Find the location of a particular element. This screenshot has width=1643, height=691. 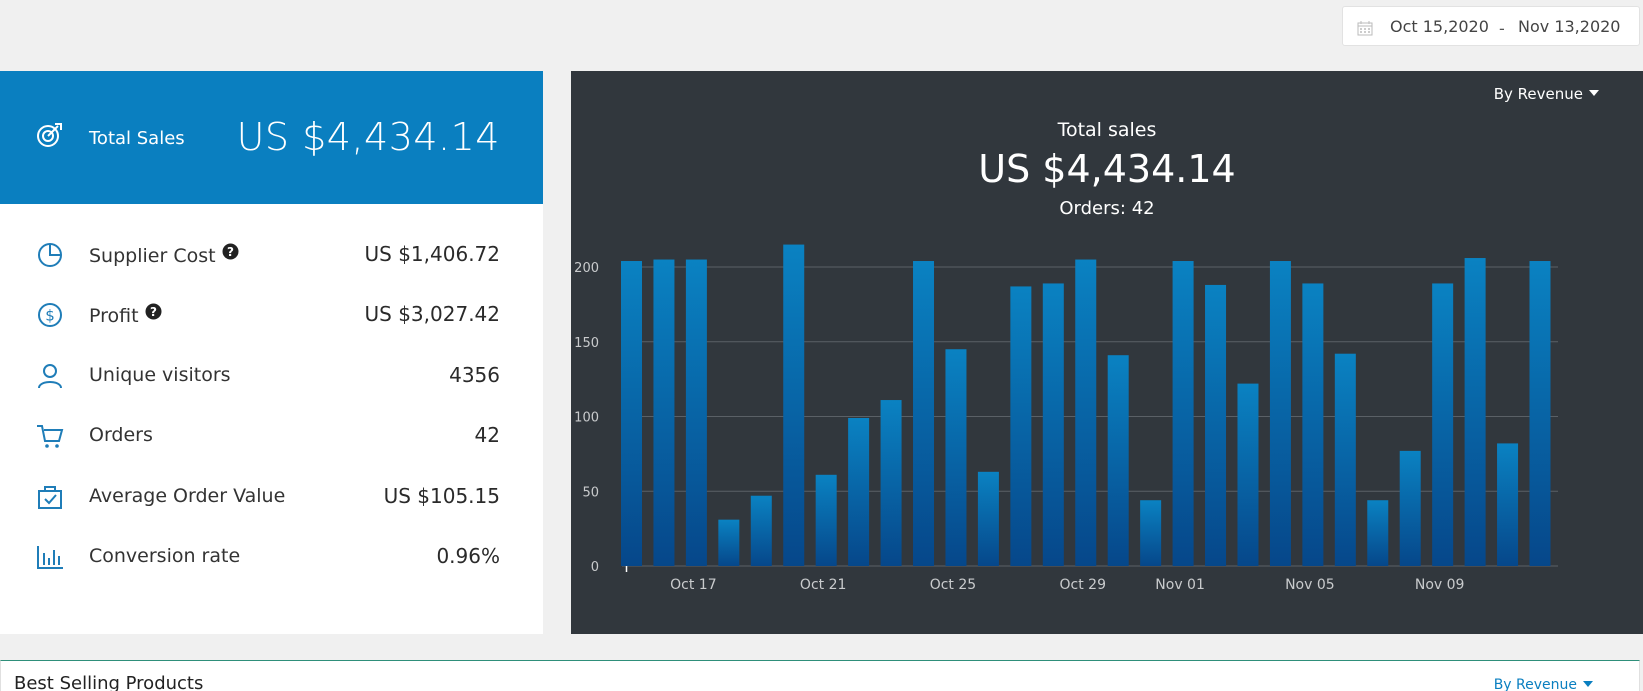

total-sales-card: Total Sales US $4,434.14 is located at coordinates (271, 137).